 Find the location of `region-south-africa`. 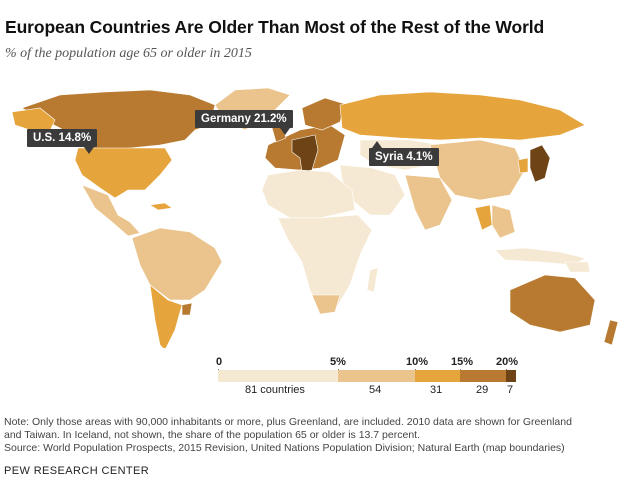

region-south-africa is located at coordinates (326, 304).